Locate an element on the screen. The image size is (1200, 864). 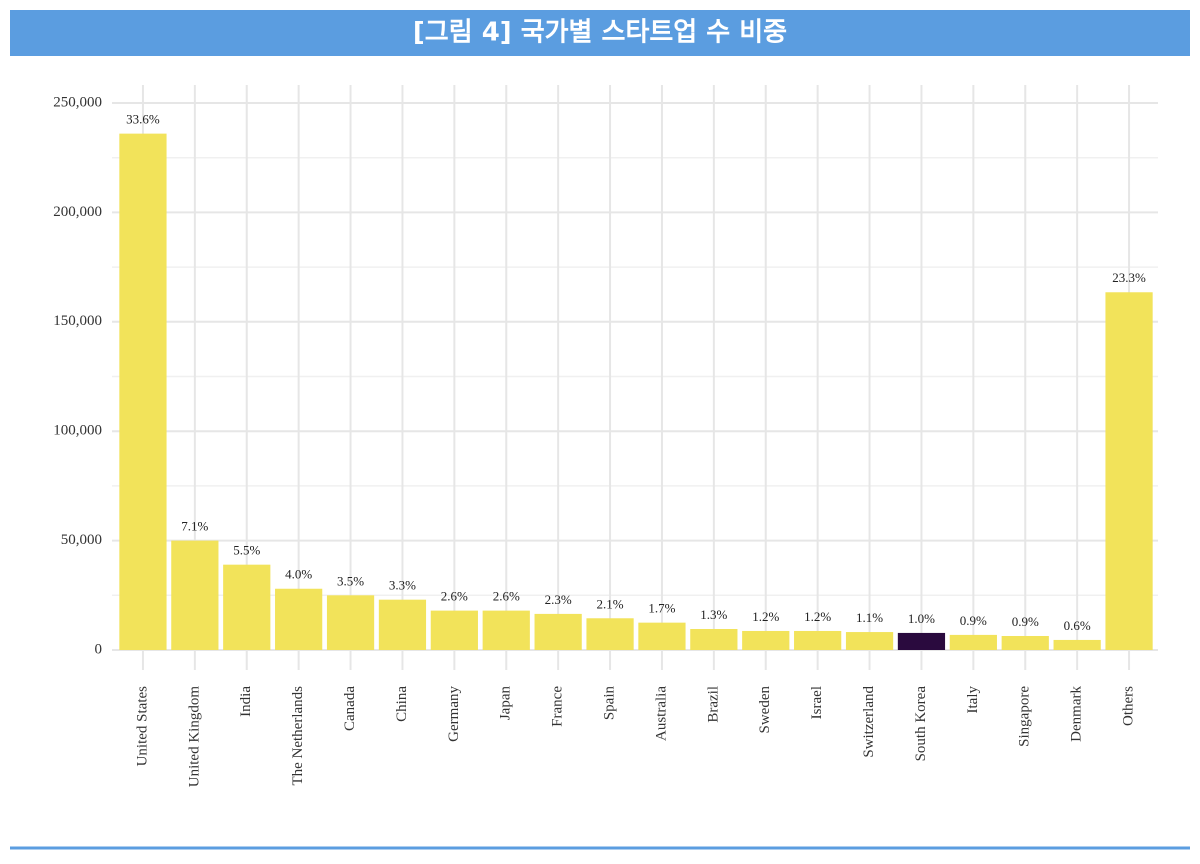
value-label: 1.7% is located at coordinates (661, 608).